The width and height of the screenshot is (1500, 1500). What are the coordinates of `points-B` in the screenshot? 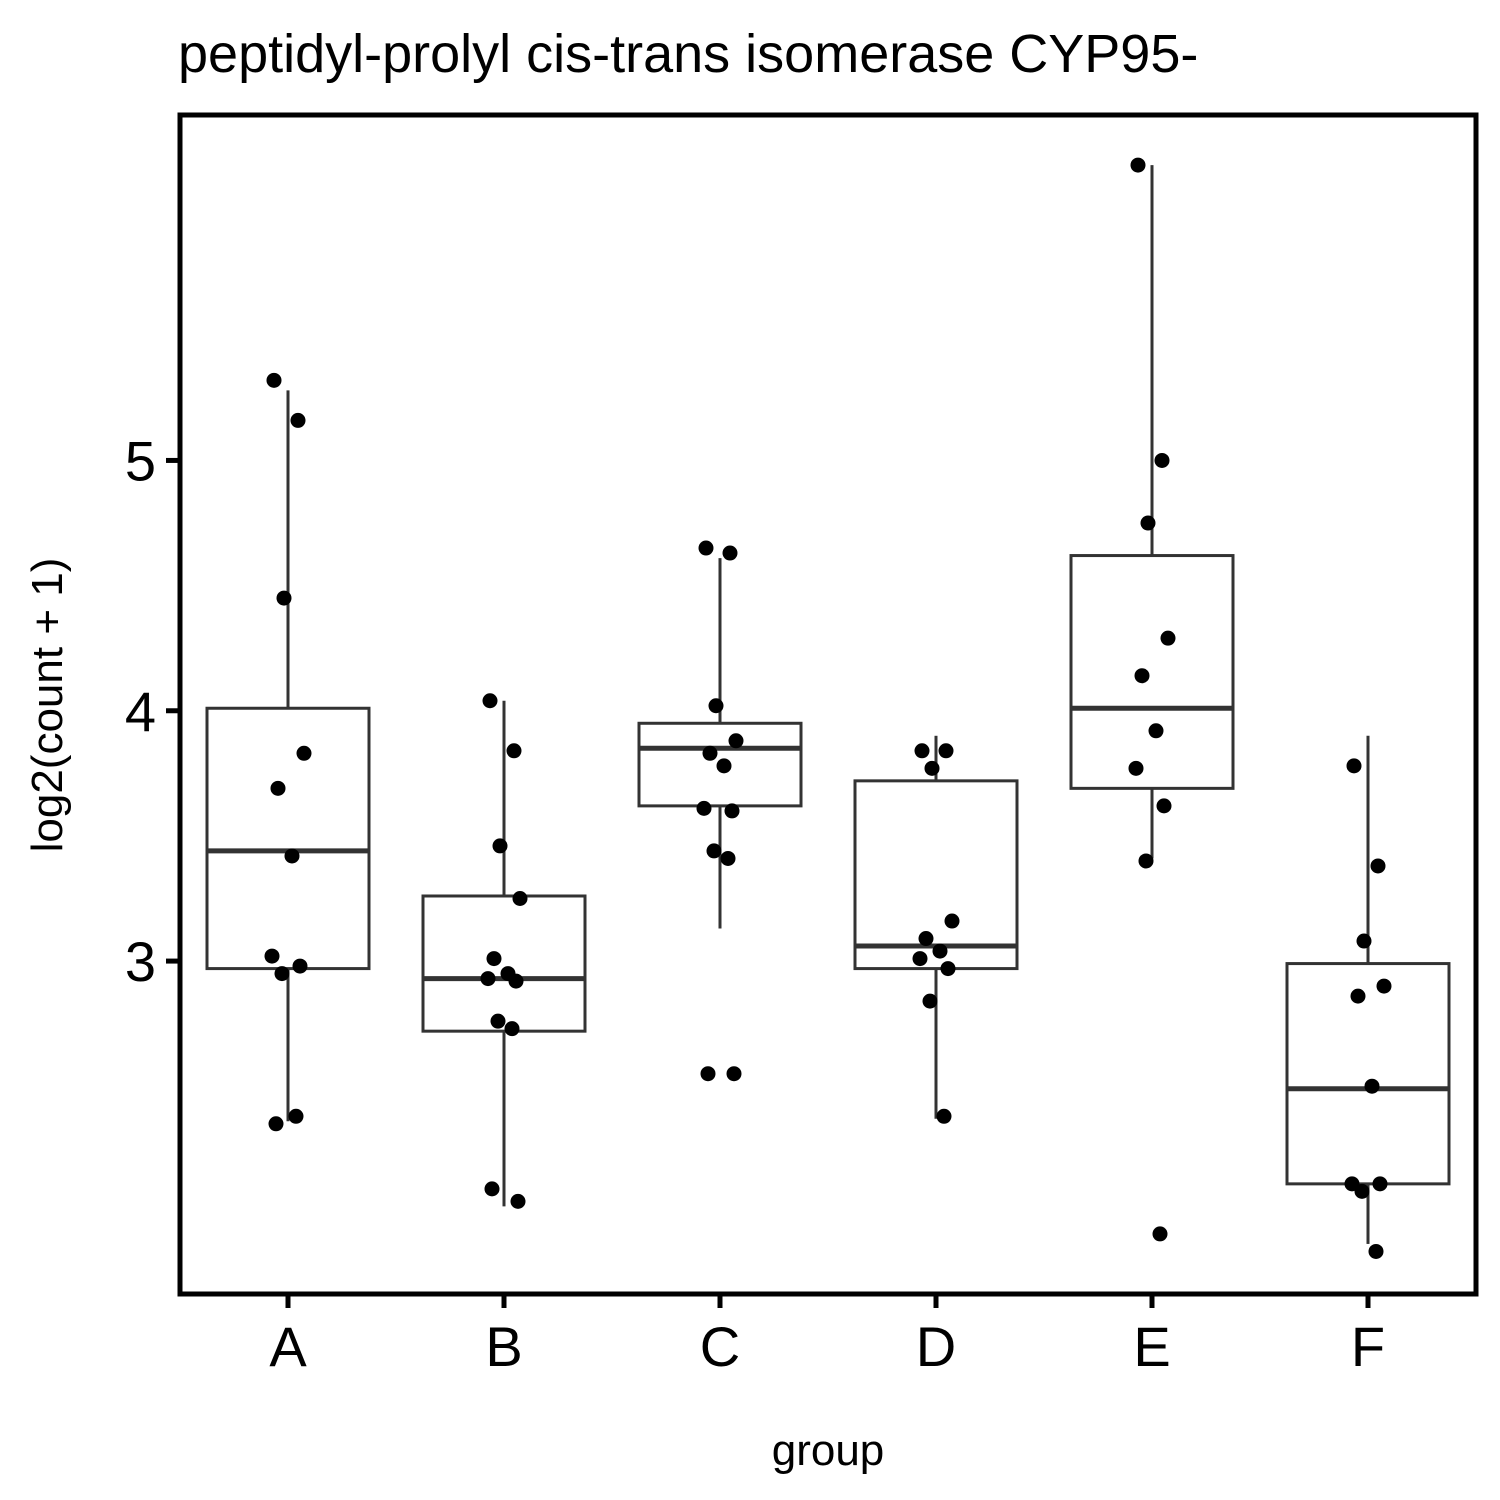 It's located at (504, 951).